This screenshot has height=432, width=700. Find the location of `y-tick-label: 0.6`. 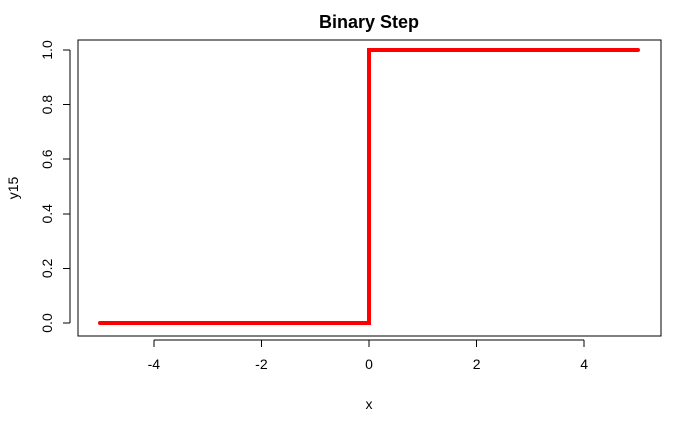

y-tick-label: 0.6 is located at coordinates (47, 159).